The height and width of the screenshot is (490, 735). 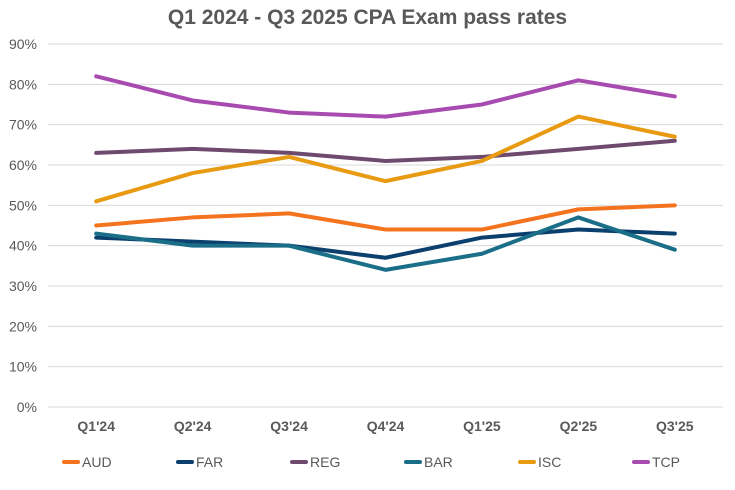 I want to click on series-line-tcp, so click(x=385, y=96).